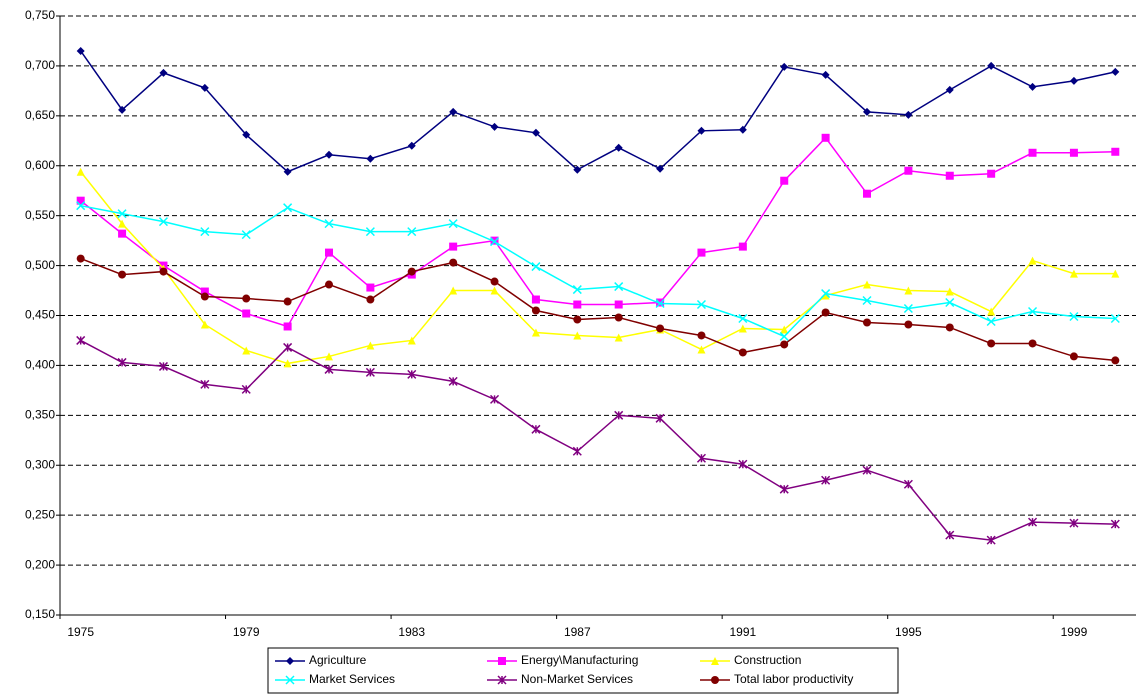  What do you see at coordinates (583, 670) in the screenshot?
I see `legend-box` at bounding box center [583, 670].